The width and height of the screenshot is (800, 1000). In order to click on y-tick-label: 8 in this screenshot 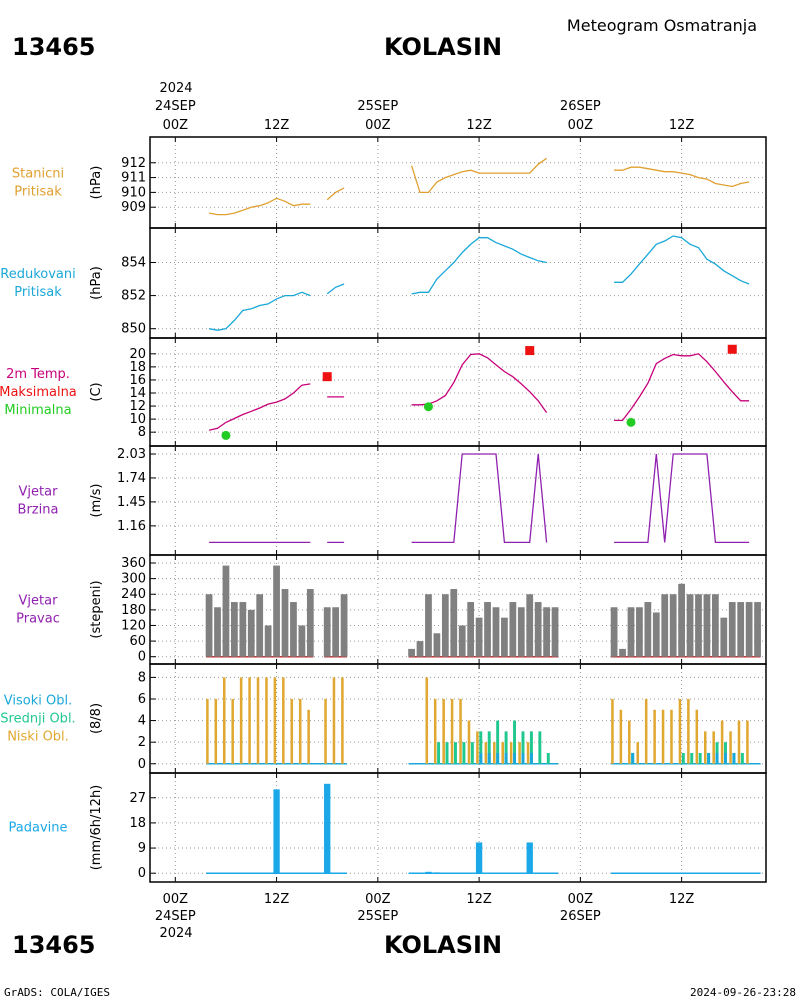, I will do `click(142, 677)`.